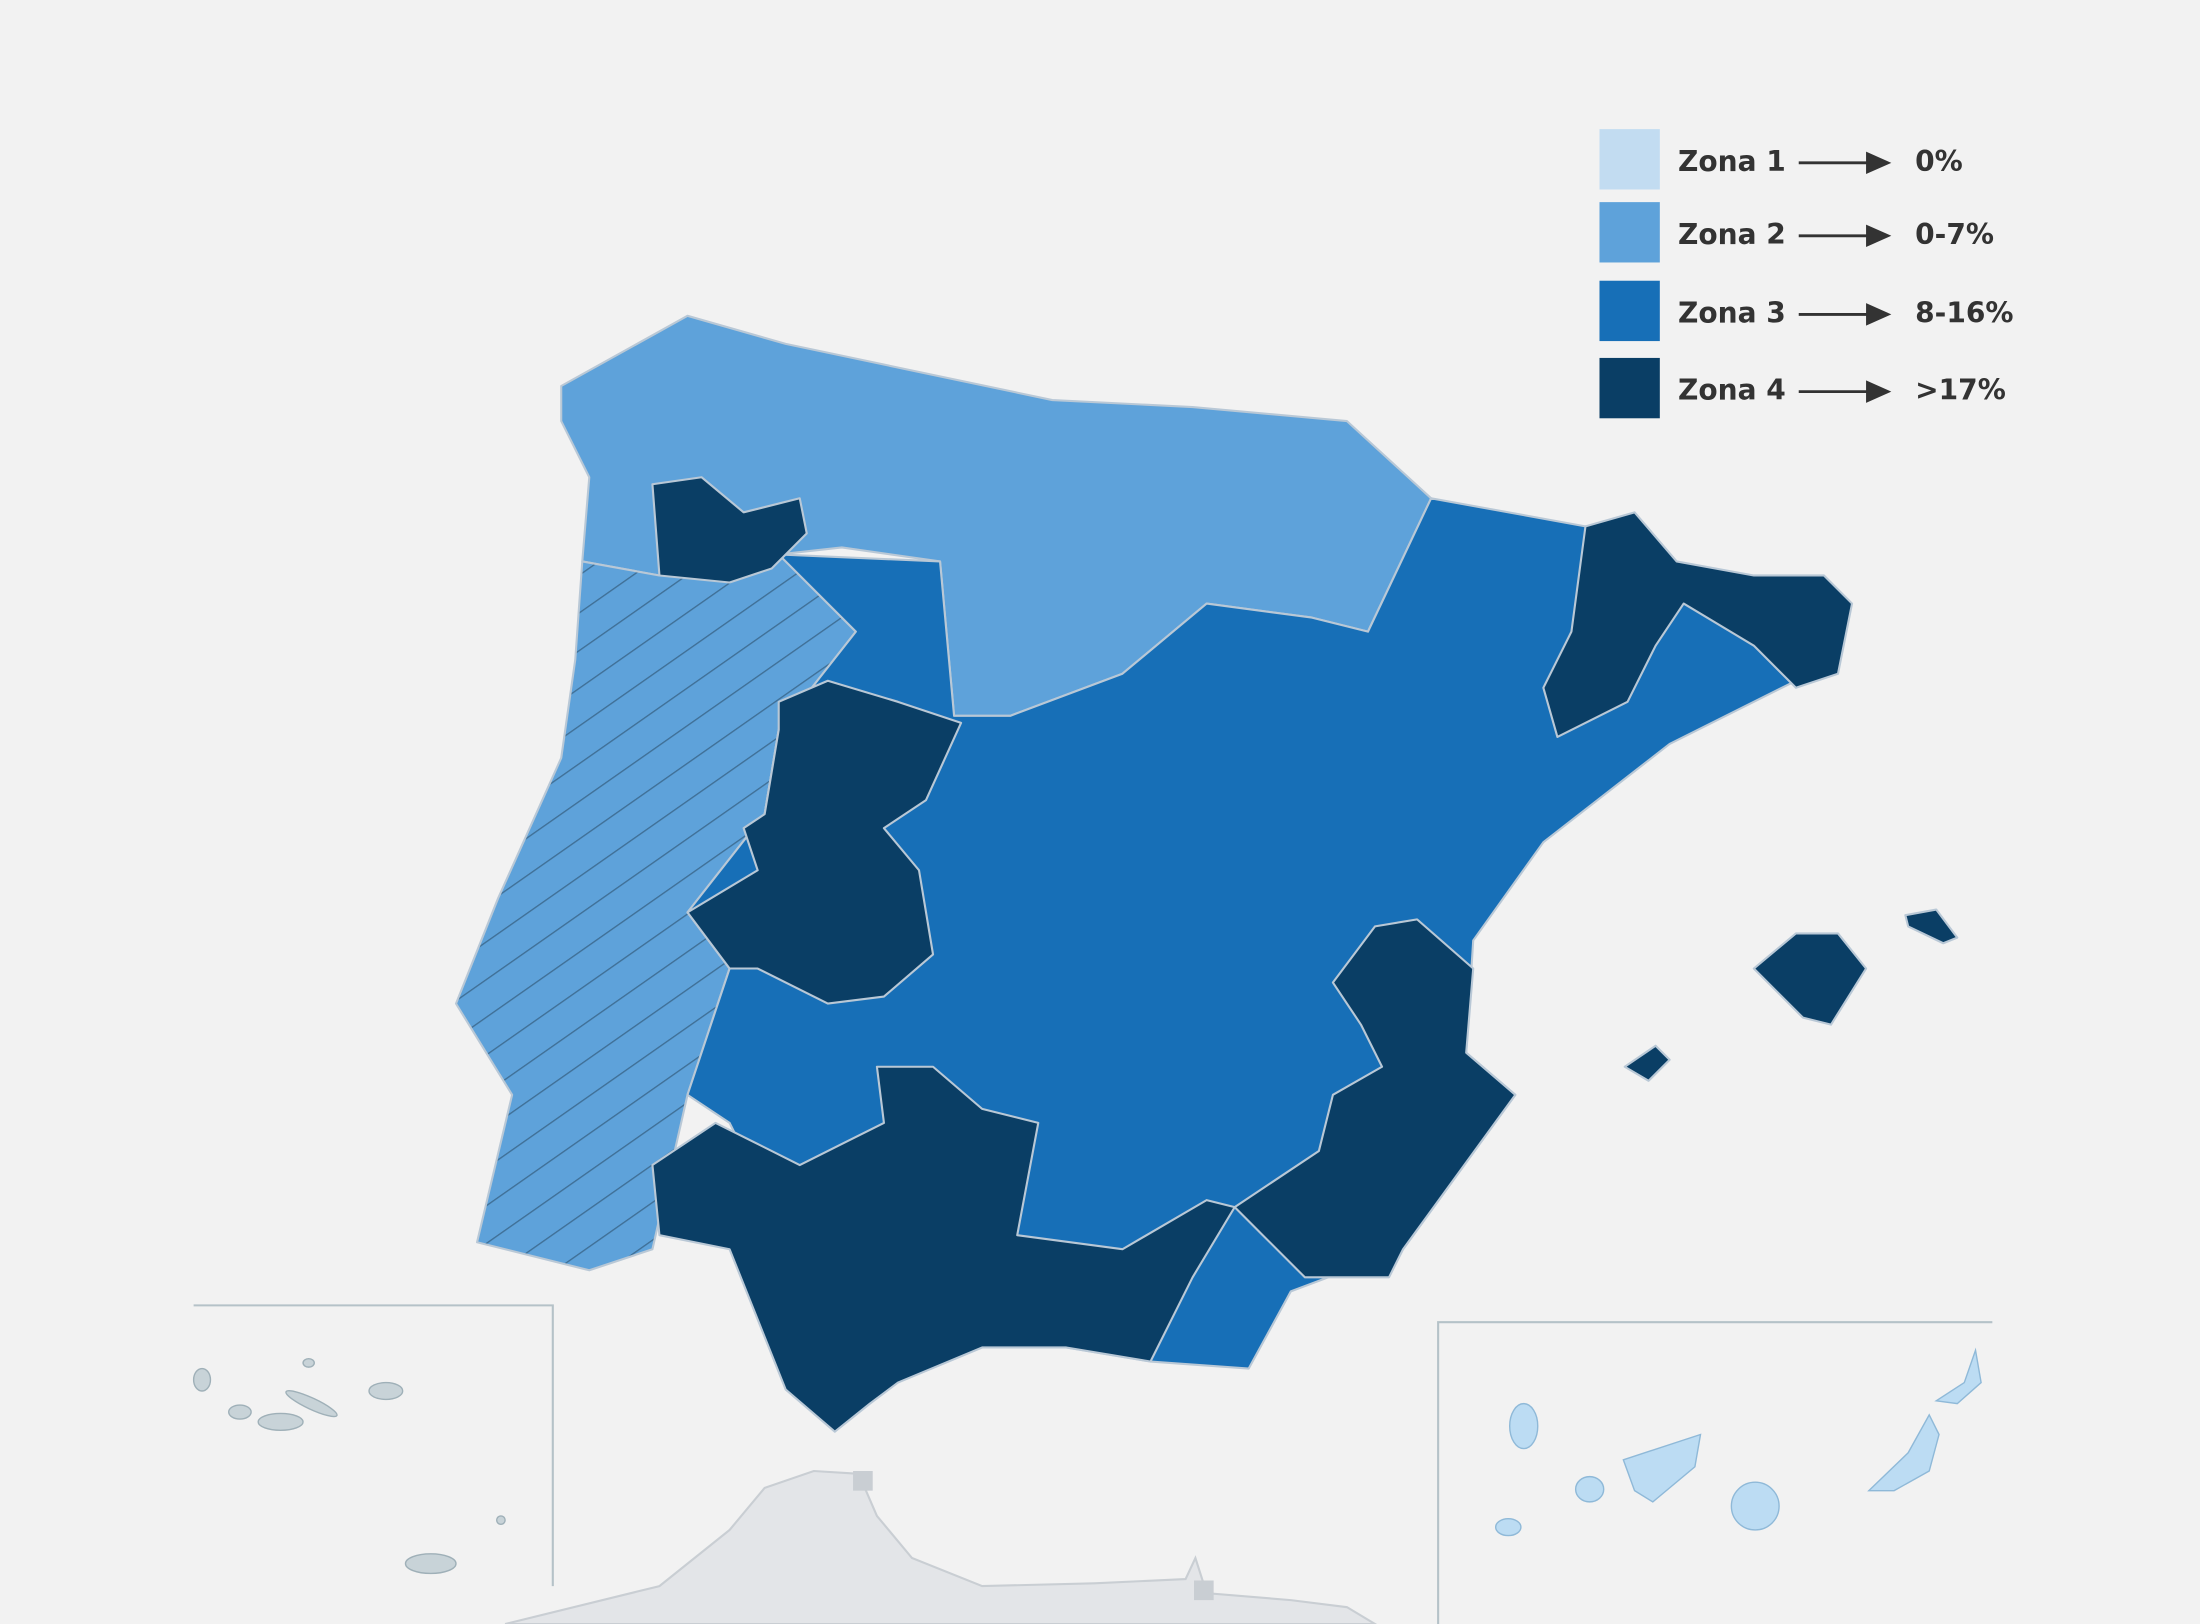  What do you see at coordinates (1810, 979) in the screenshot?
I see `mallorca` at bounding box center [1810, 979].